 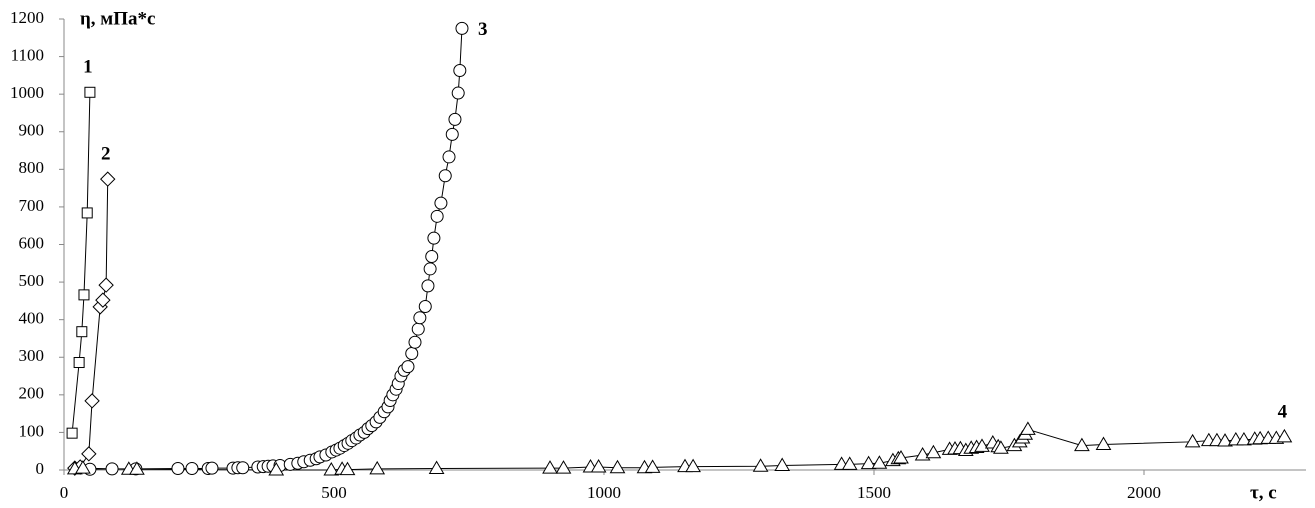 I want to click on y-tick-label: 0, so click(x=40, y=468).